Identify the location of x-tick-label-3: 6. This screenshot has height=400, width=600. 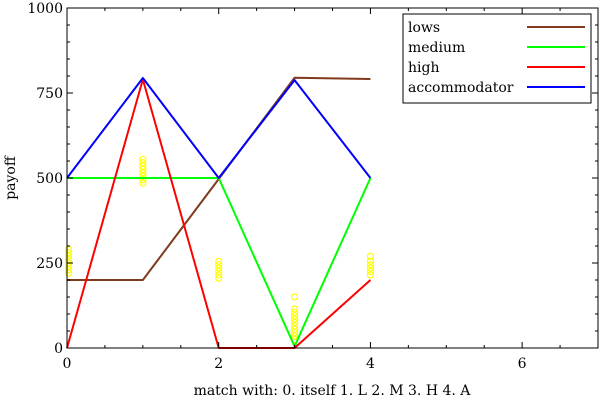
(522, 364).